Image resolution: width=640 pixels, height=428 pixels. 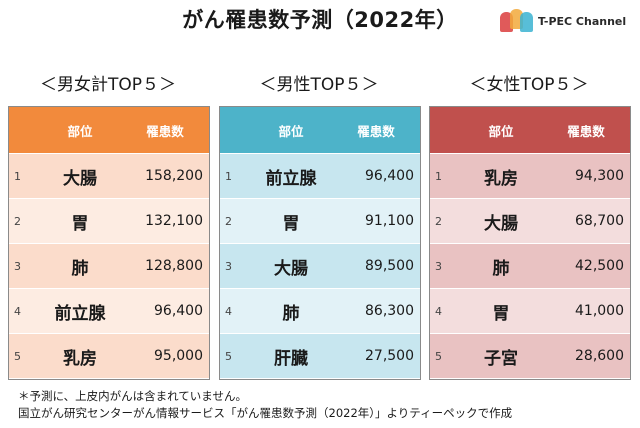 I want to click on table-row: 1 前立腺 96,400, so click(x=320, y=175).